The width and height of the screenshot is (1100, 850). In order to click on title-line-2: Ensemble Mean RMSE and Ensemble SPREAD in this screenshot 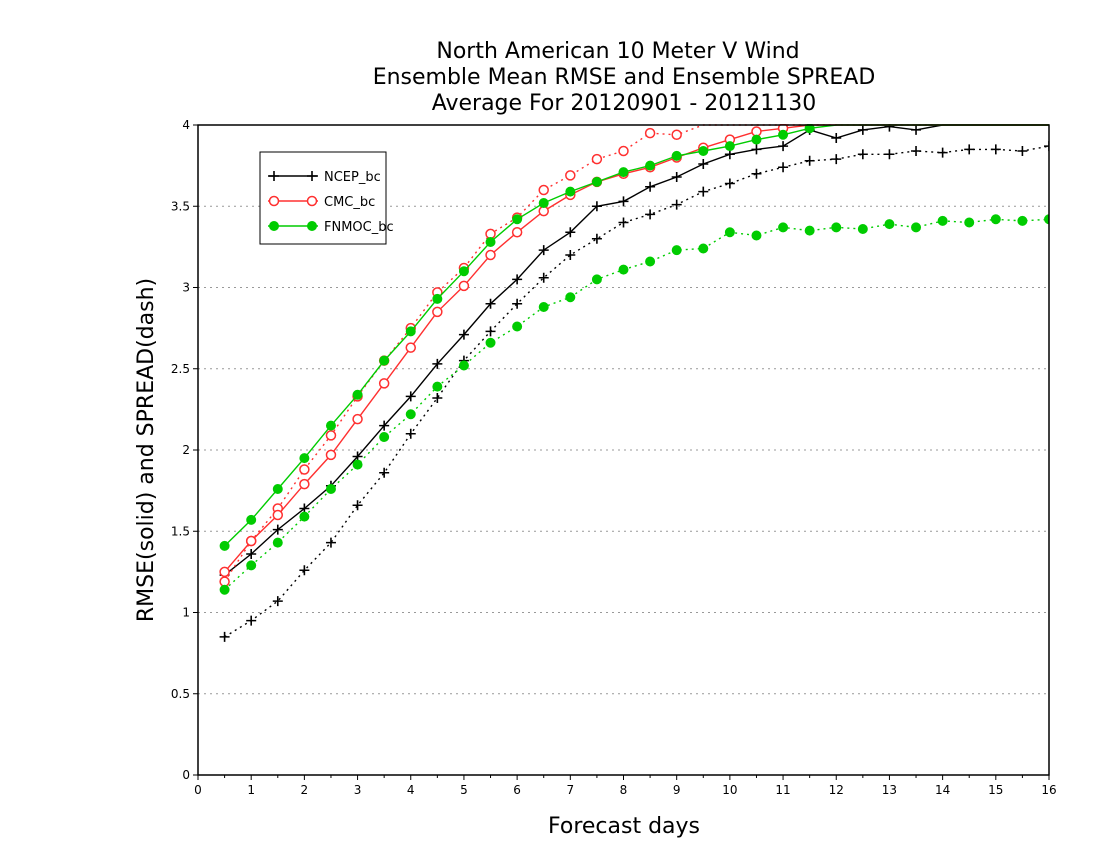, I will do `click(624, 77)`.